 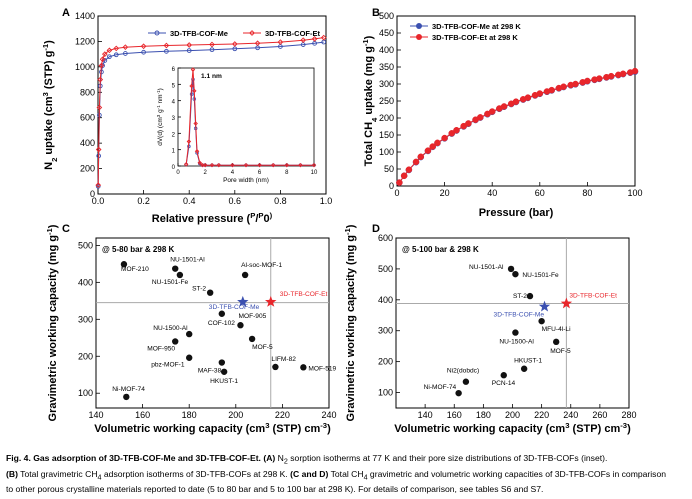 What do you see at coordinates (454, 415) in the screenshot?
I see `x-tick-label: 160` at bounding box center [454, 415].